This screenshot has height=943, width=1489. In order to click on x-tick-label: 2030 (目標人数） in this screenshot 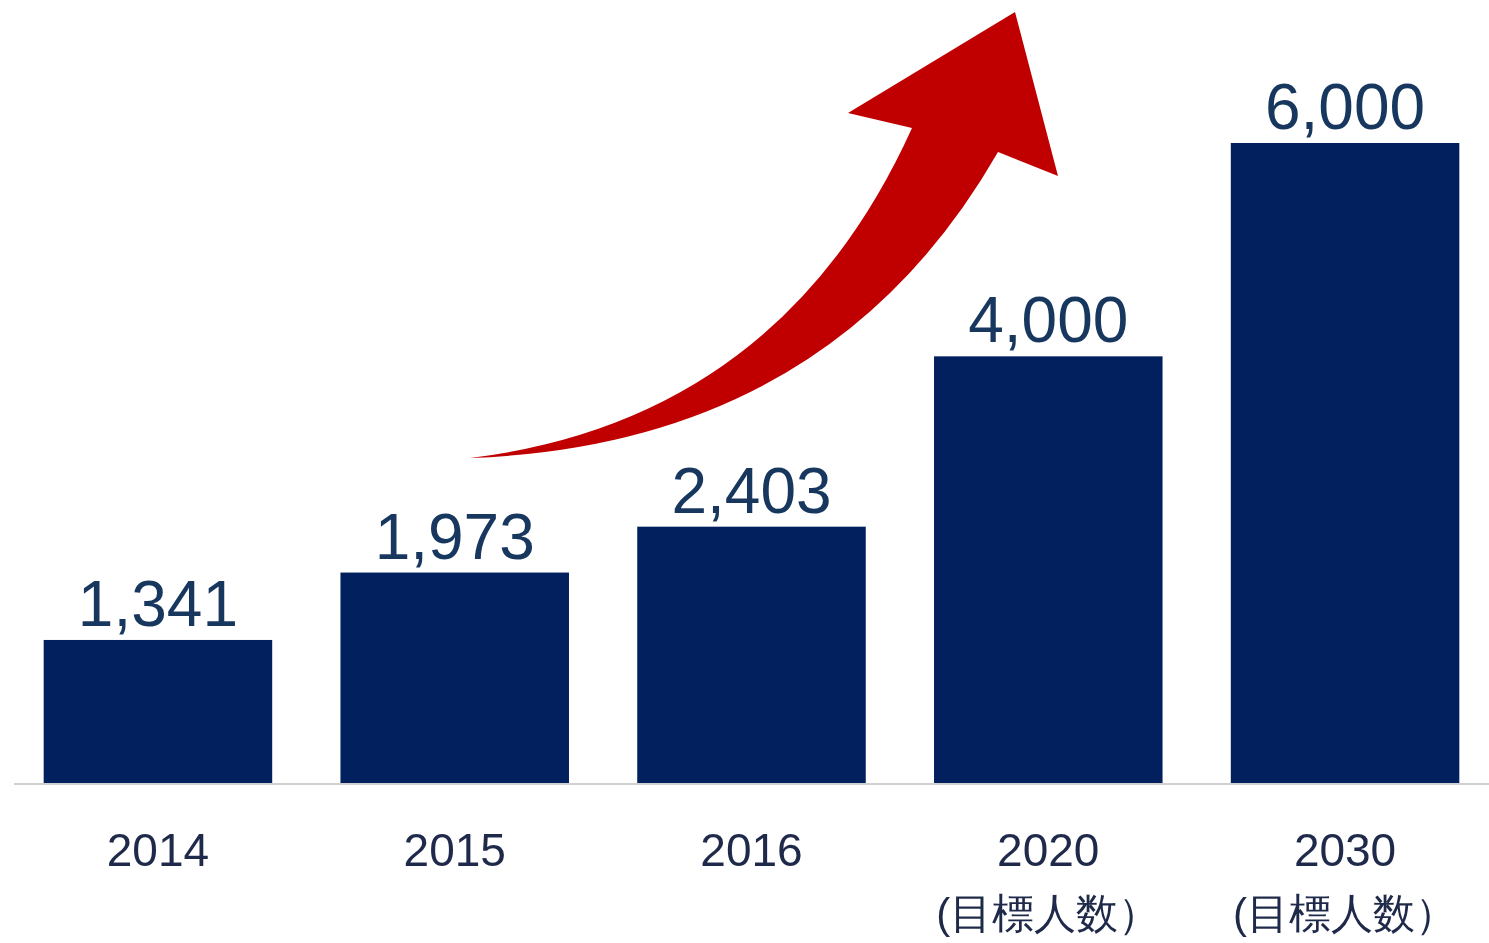, I will do `click(1345, 880)`.